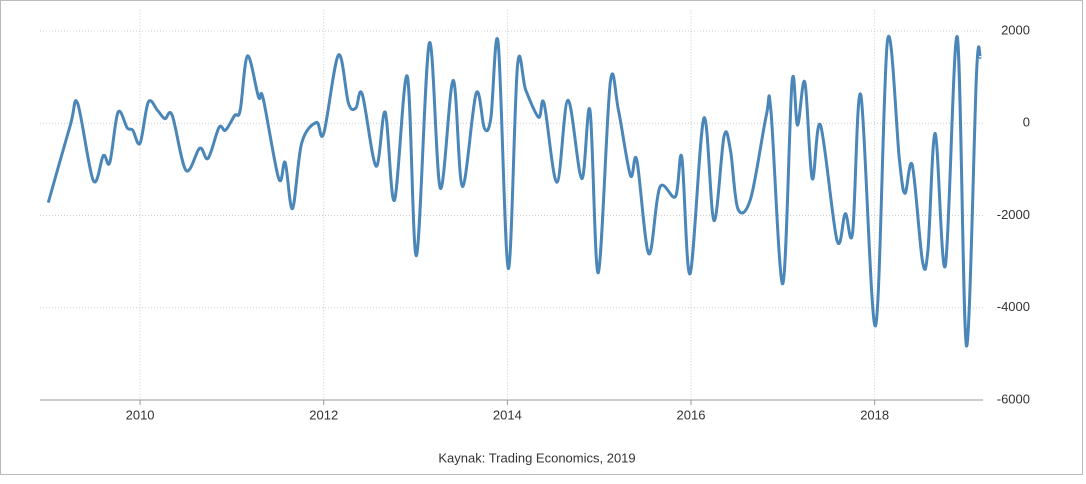  I want to click on y-tick-label: 0, so click(1026, 122).